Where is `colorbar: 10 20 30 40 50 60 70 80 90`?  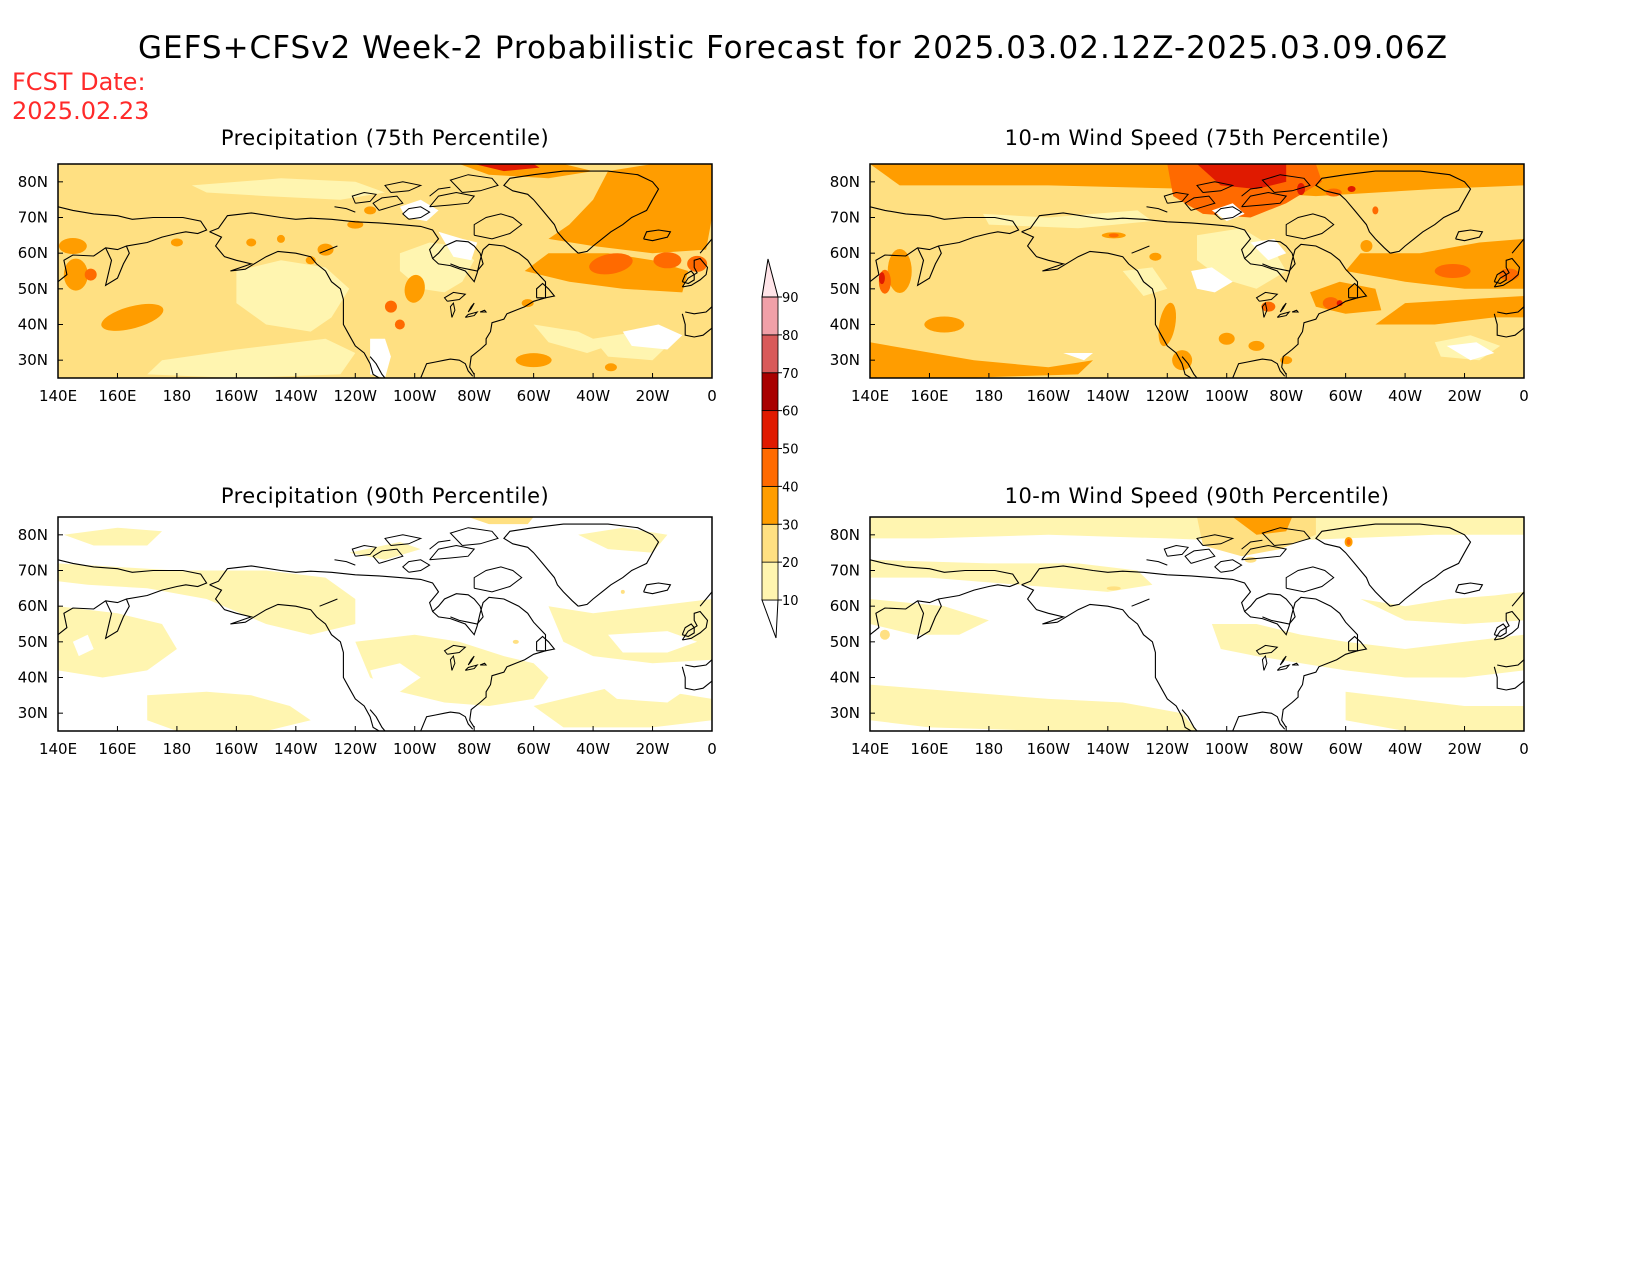 colorbar: 10 20 30 40 50 60 70 80 90 is located at coordinates (780, 448).